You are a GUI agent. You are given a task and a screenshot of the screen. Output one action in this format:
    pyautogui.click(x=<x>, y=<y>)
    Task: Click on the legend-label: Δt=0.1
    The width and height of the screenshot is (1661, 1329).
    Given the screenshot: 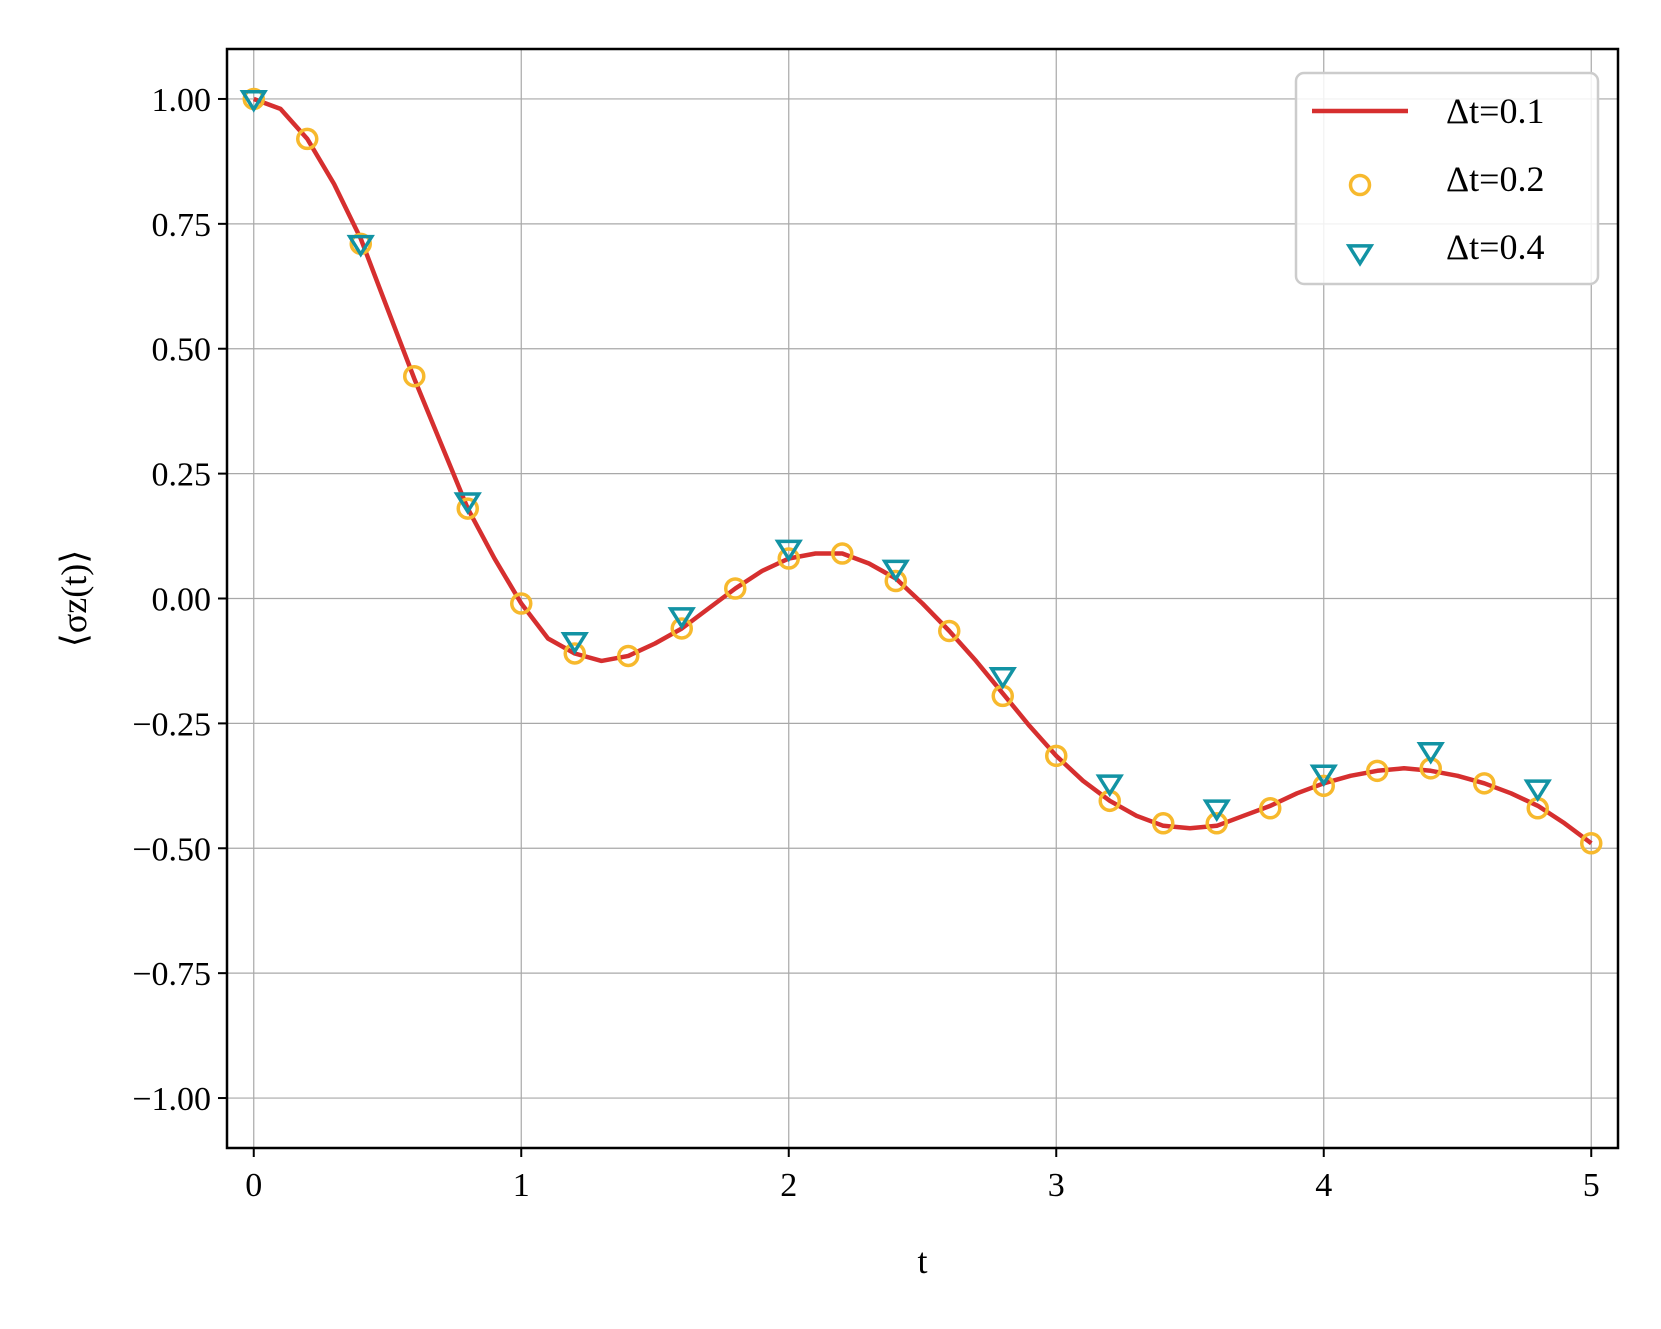 What is the action you would take?
    pyautogui.click(x=1495, y=111)
    